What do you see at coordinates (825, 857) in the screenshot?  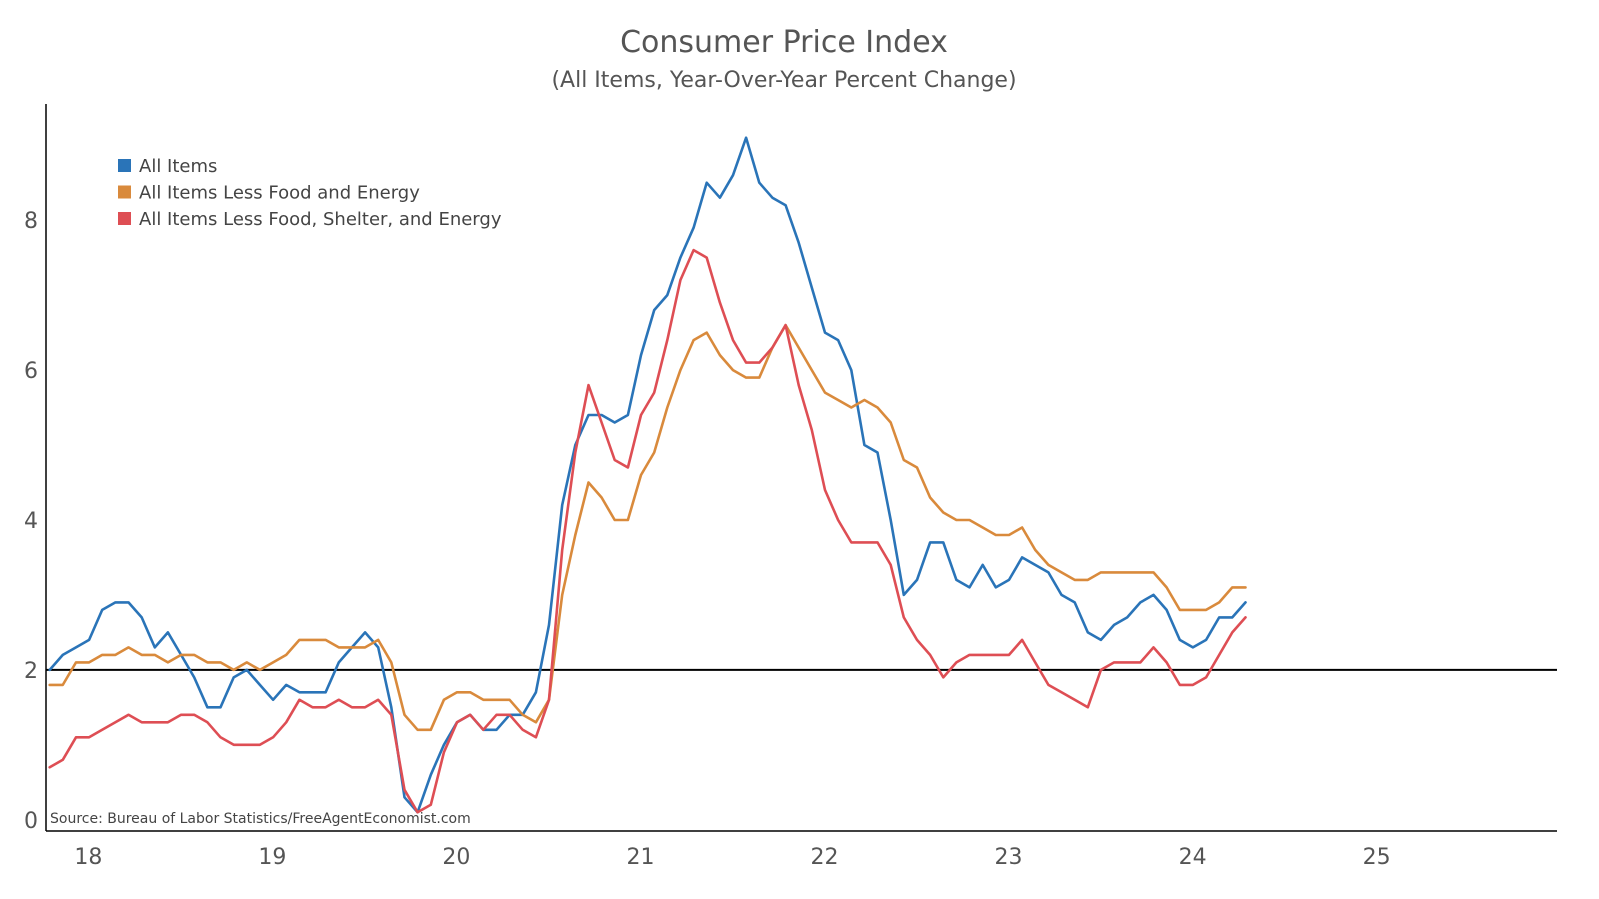 I see `x-tick-label: 22` at bounding box center [825, 857].